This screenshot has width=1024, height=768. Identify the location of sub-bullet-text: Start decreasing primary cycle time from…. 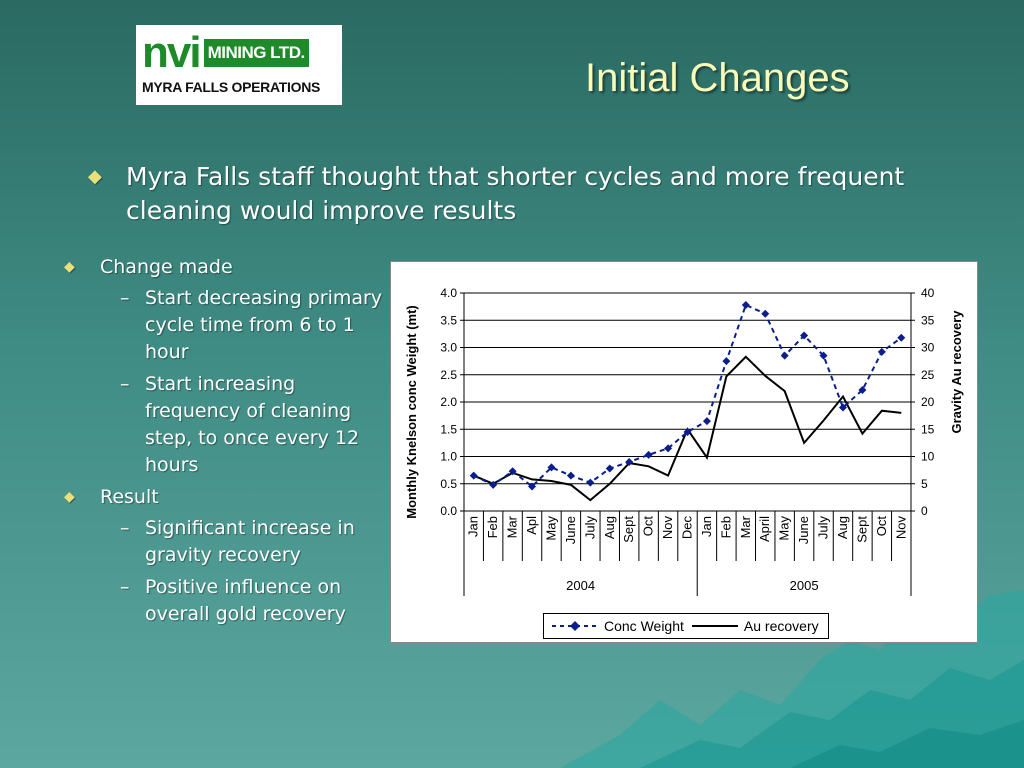
(264, 325).